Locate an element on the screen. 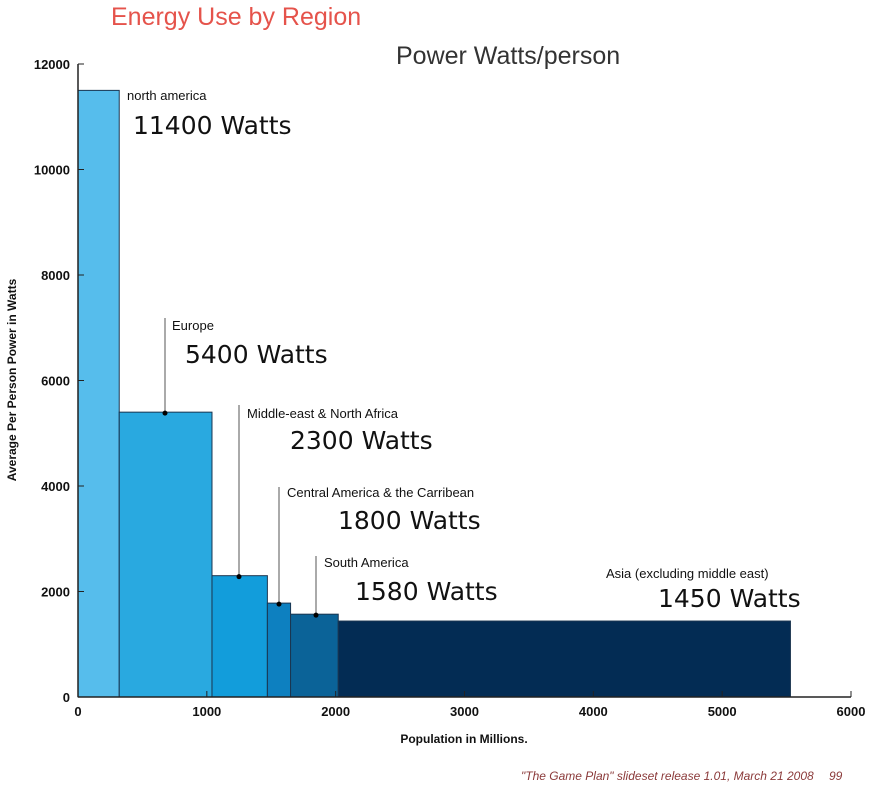 This screenshot has height=792, width=877. y-tick-label: 0 is located at coordinates (66, 697).